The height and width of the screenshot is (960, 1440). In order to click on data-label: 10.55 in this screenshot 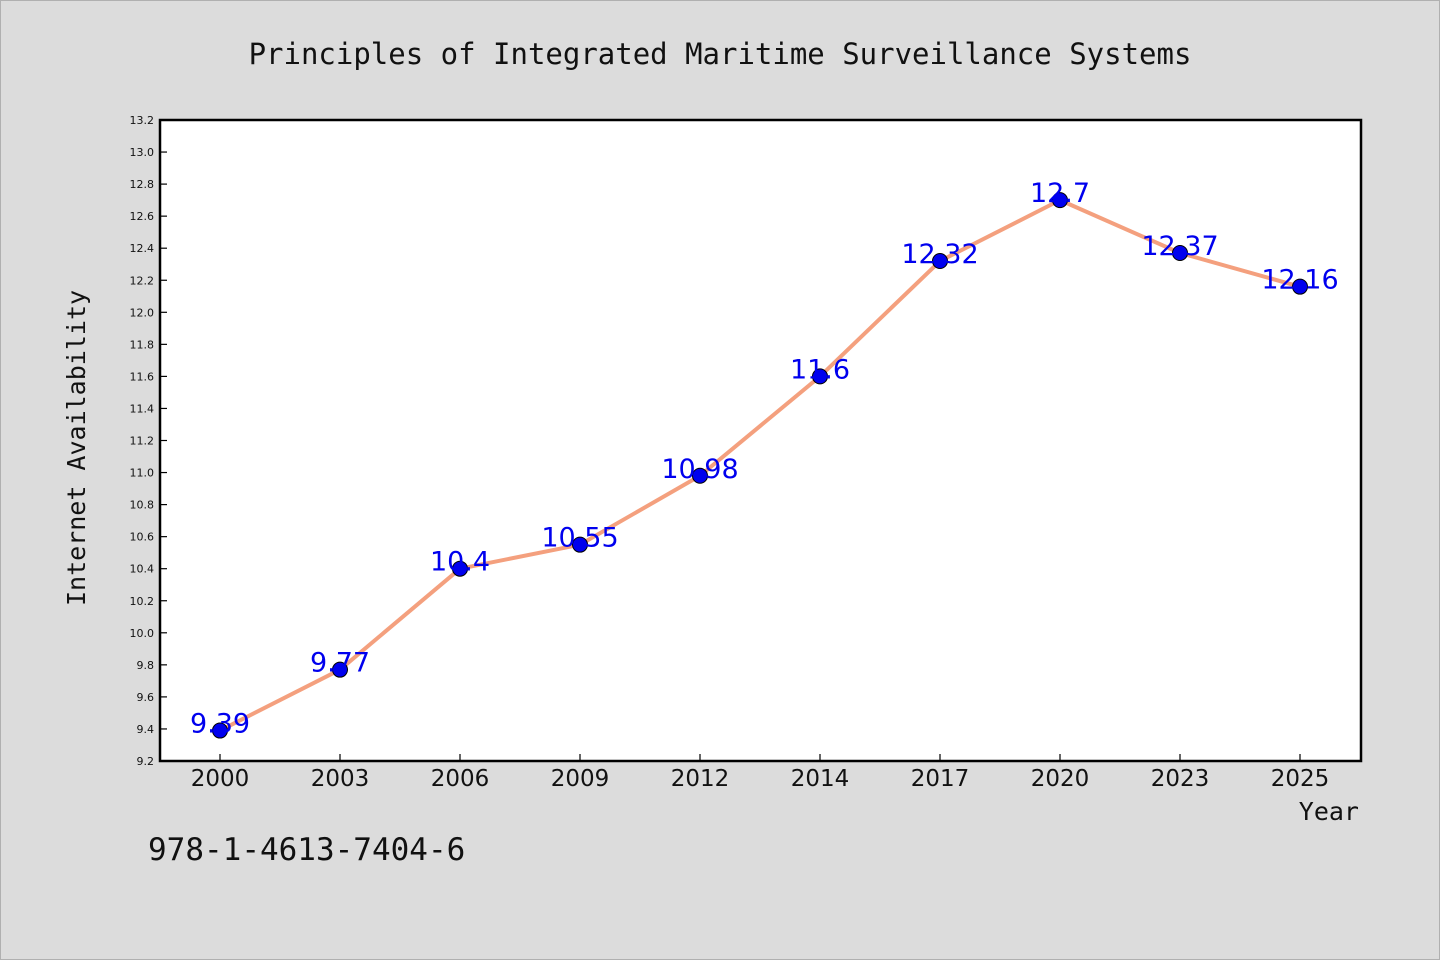, I will do `click(579, 538)`.